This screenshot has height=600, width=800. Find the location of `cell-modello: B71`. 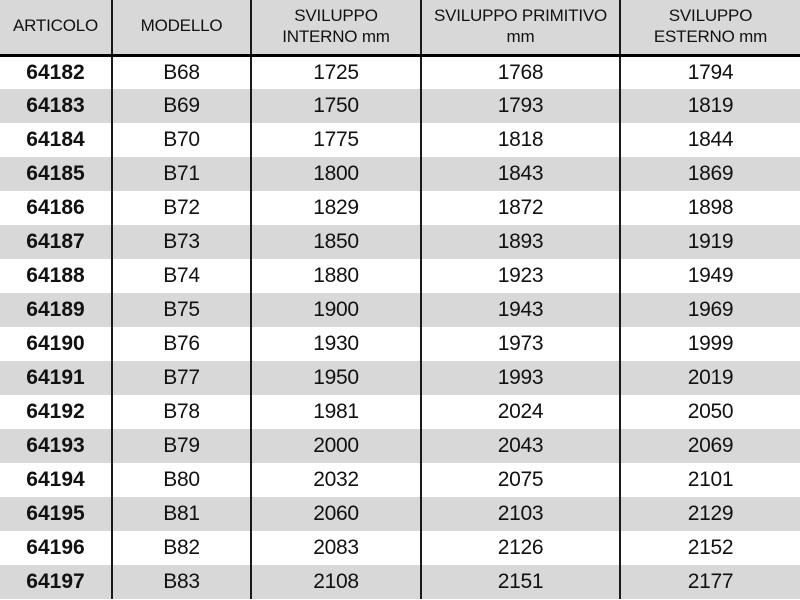

cell-modello: B71 is located at coordinates (182, 174).